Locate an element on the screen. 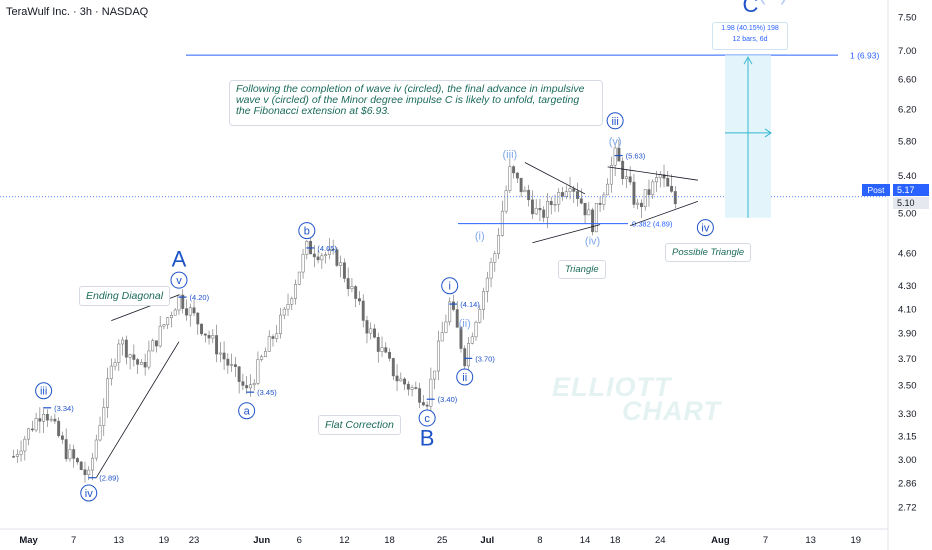 The height and width of the screenshot is (550, 932). price-label: (3.40) is located at coordinates (448, 399).